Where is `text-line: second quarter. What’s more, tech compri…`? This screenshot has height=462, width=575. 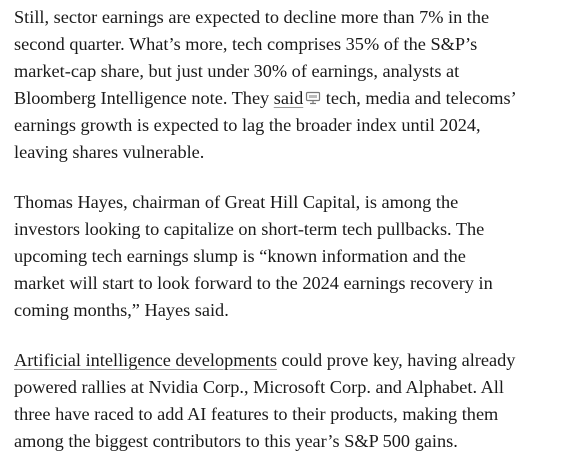 text-line: second quarter. What’s more, tech compri… is located at coordinates (294, 44).